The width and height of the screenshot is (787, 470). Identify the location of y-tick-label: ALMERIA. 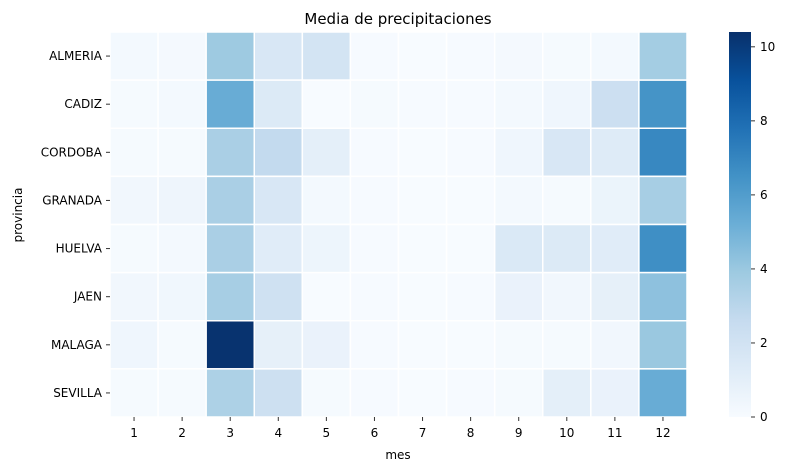
(76, 56).